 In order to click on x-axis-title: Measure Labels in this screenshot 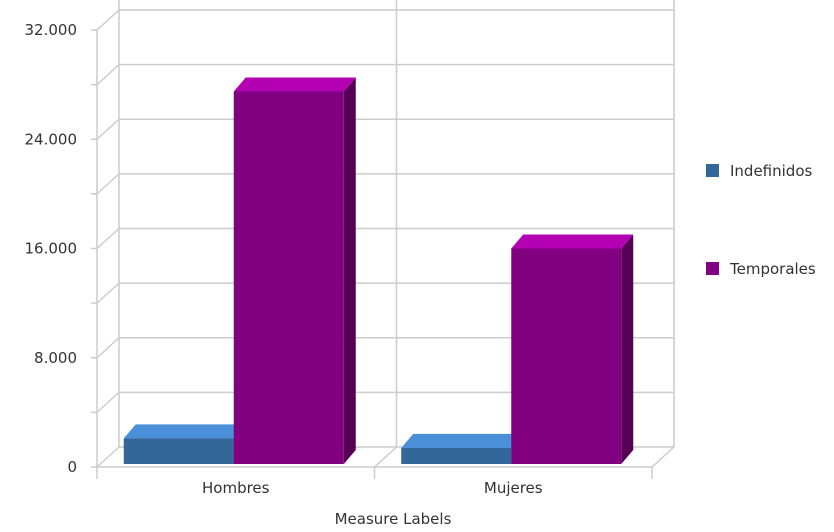, I will do `click(393, 519)`.